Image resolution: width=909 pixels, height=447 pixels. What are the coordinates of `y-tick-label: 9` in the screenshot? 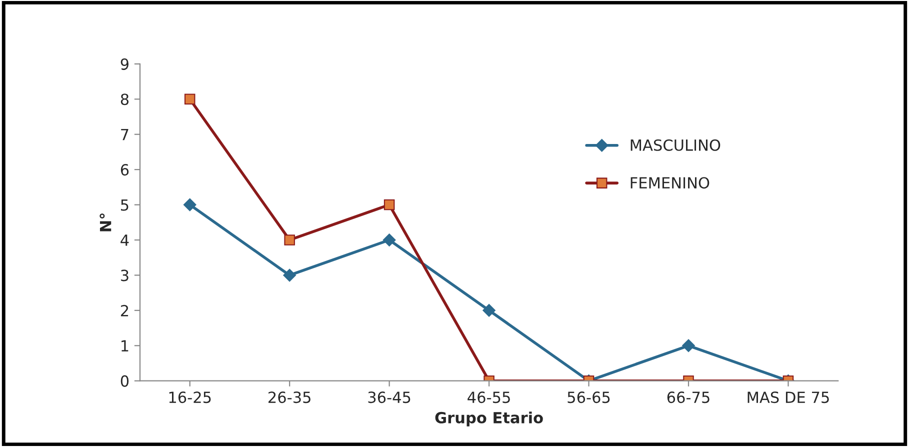 It's located at (124, 64).